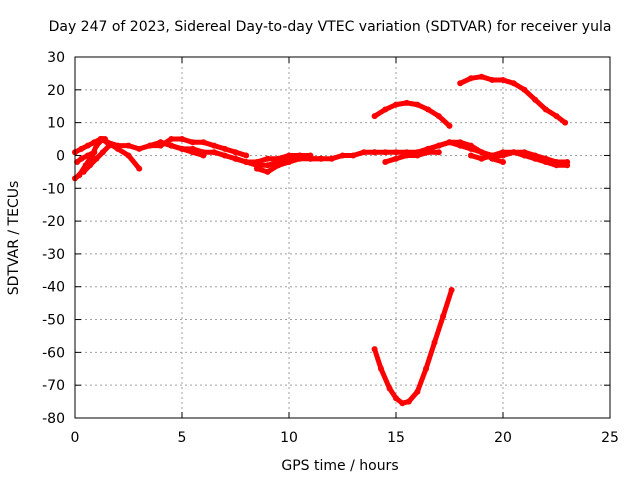 This screenshot has height=480, width=640. I want to click on x-tick-label: 5, so click(182, 438).